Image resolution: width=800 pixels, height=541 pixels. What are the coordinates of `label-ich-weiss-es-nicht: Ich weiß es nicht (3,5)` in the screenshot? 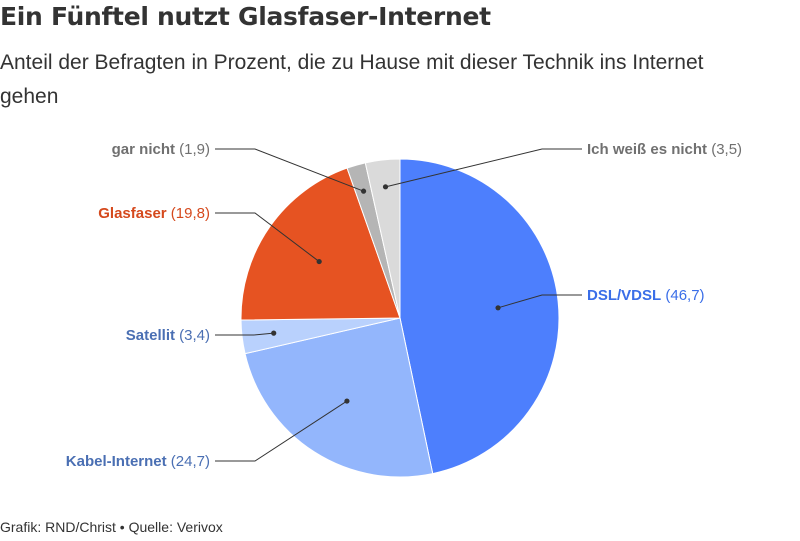 It's located at (664, 149).